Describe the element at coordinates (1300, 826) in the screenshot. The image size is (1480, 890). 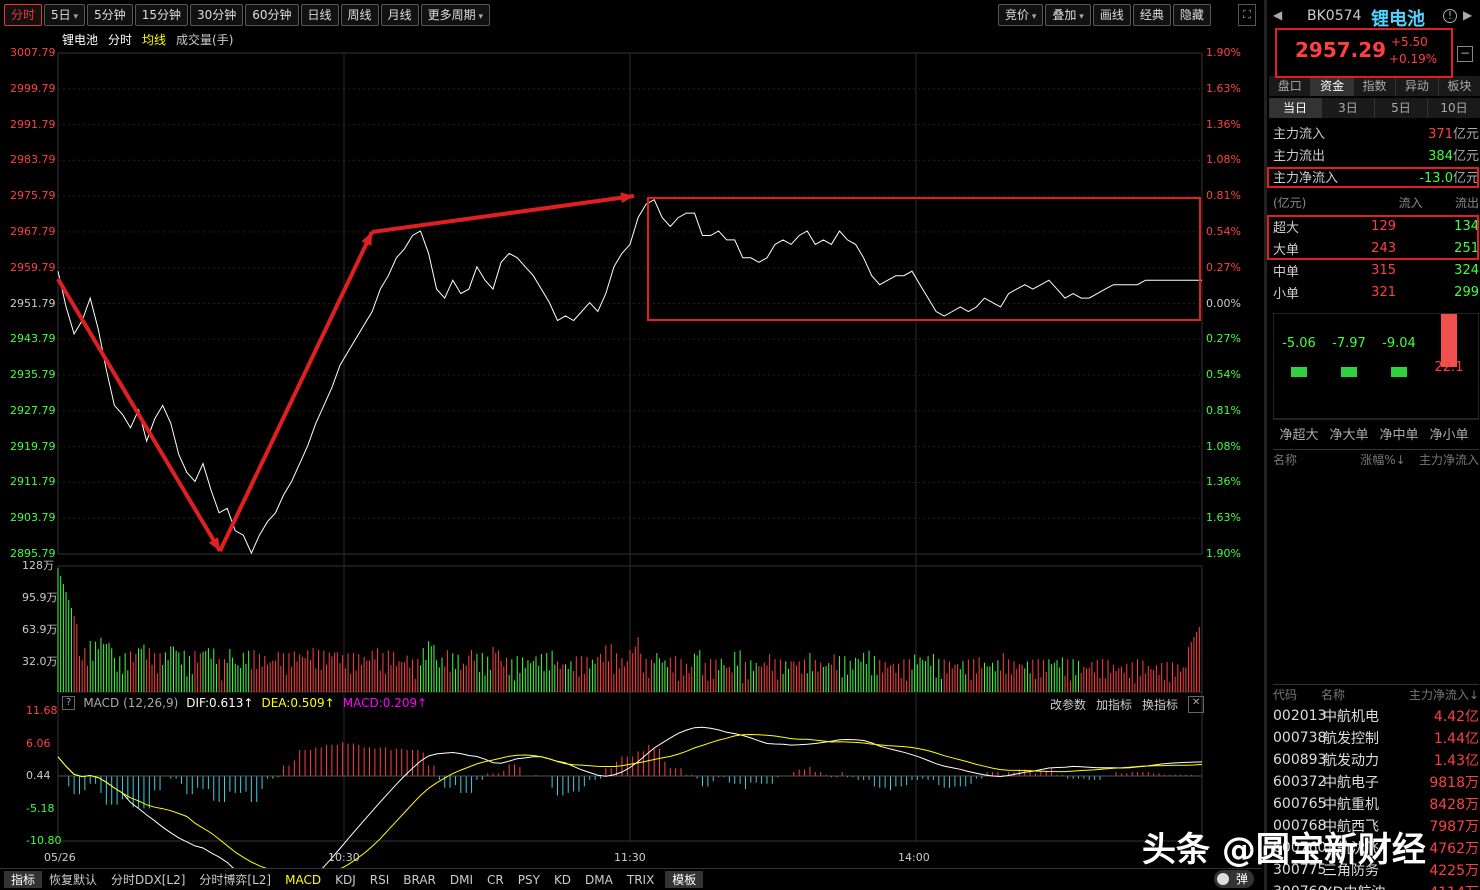
I see `stock-code: 000768` at that location.